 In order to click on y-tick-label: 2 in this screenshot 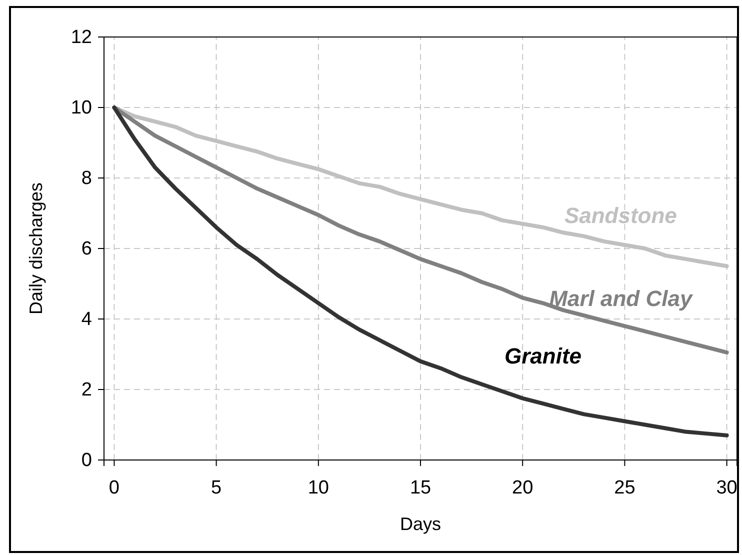, I will do `click(86, 390)`.